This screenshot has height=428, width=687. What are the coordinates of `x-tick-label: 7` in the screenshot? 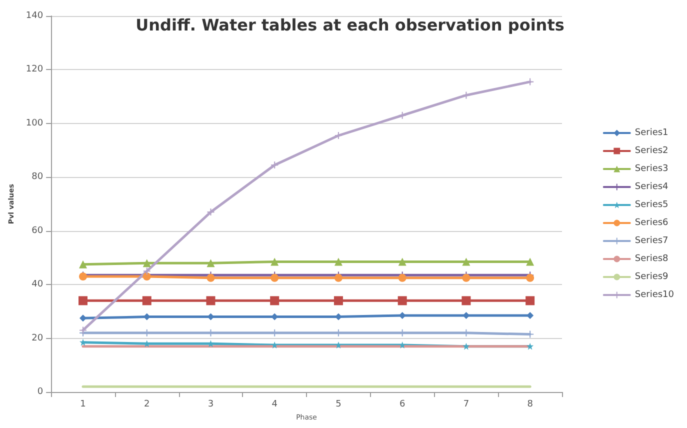 It's located at (466, 405).